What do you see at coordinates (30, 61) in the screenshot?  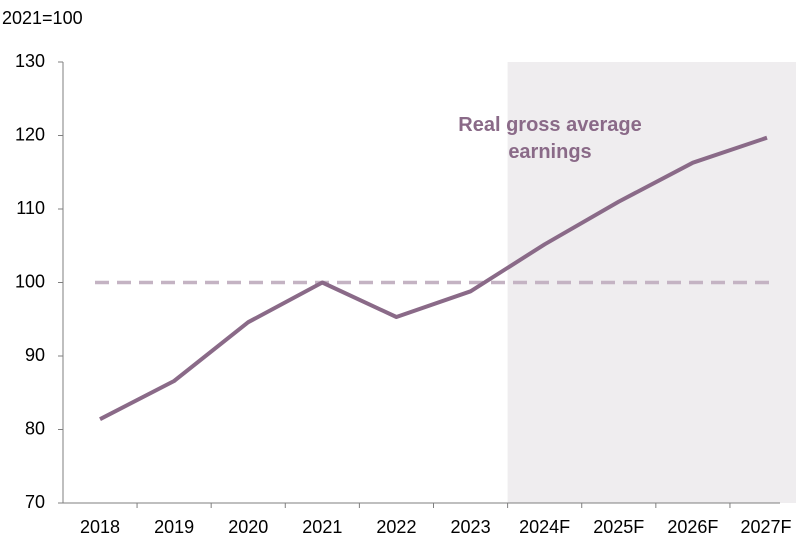 I see `y-tick-label: 130` at bounding box center [30, 61].